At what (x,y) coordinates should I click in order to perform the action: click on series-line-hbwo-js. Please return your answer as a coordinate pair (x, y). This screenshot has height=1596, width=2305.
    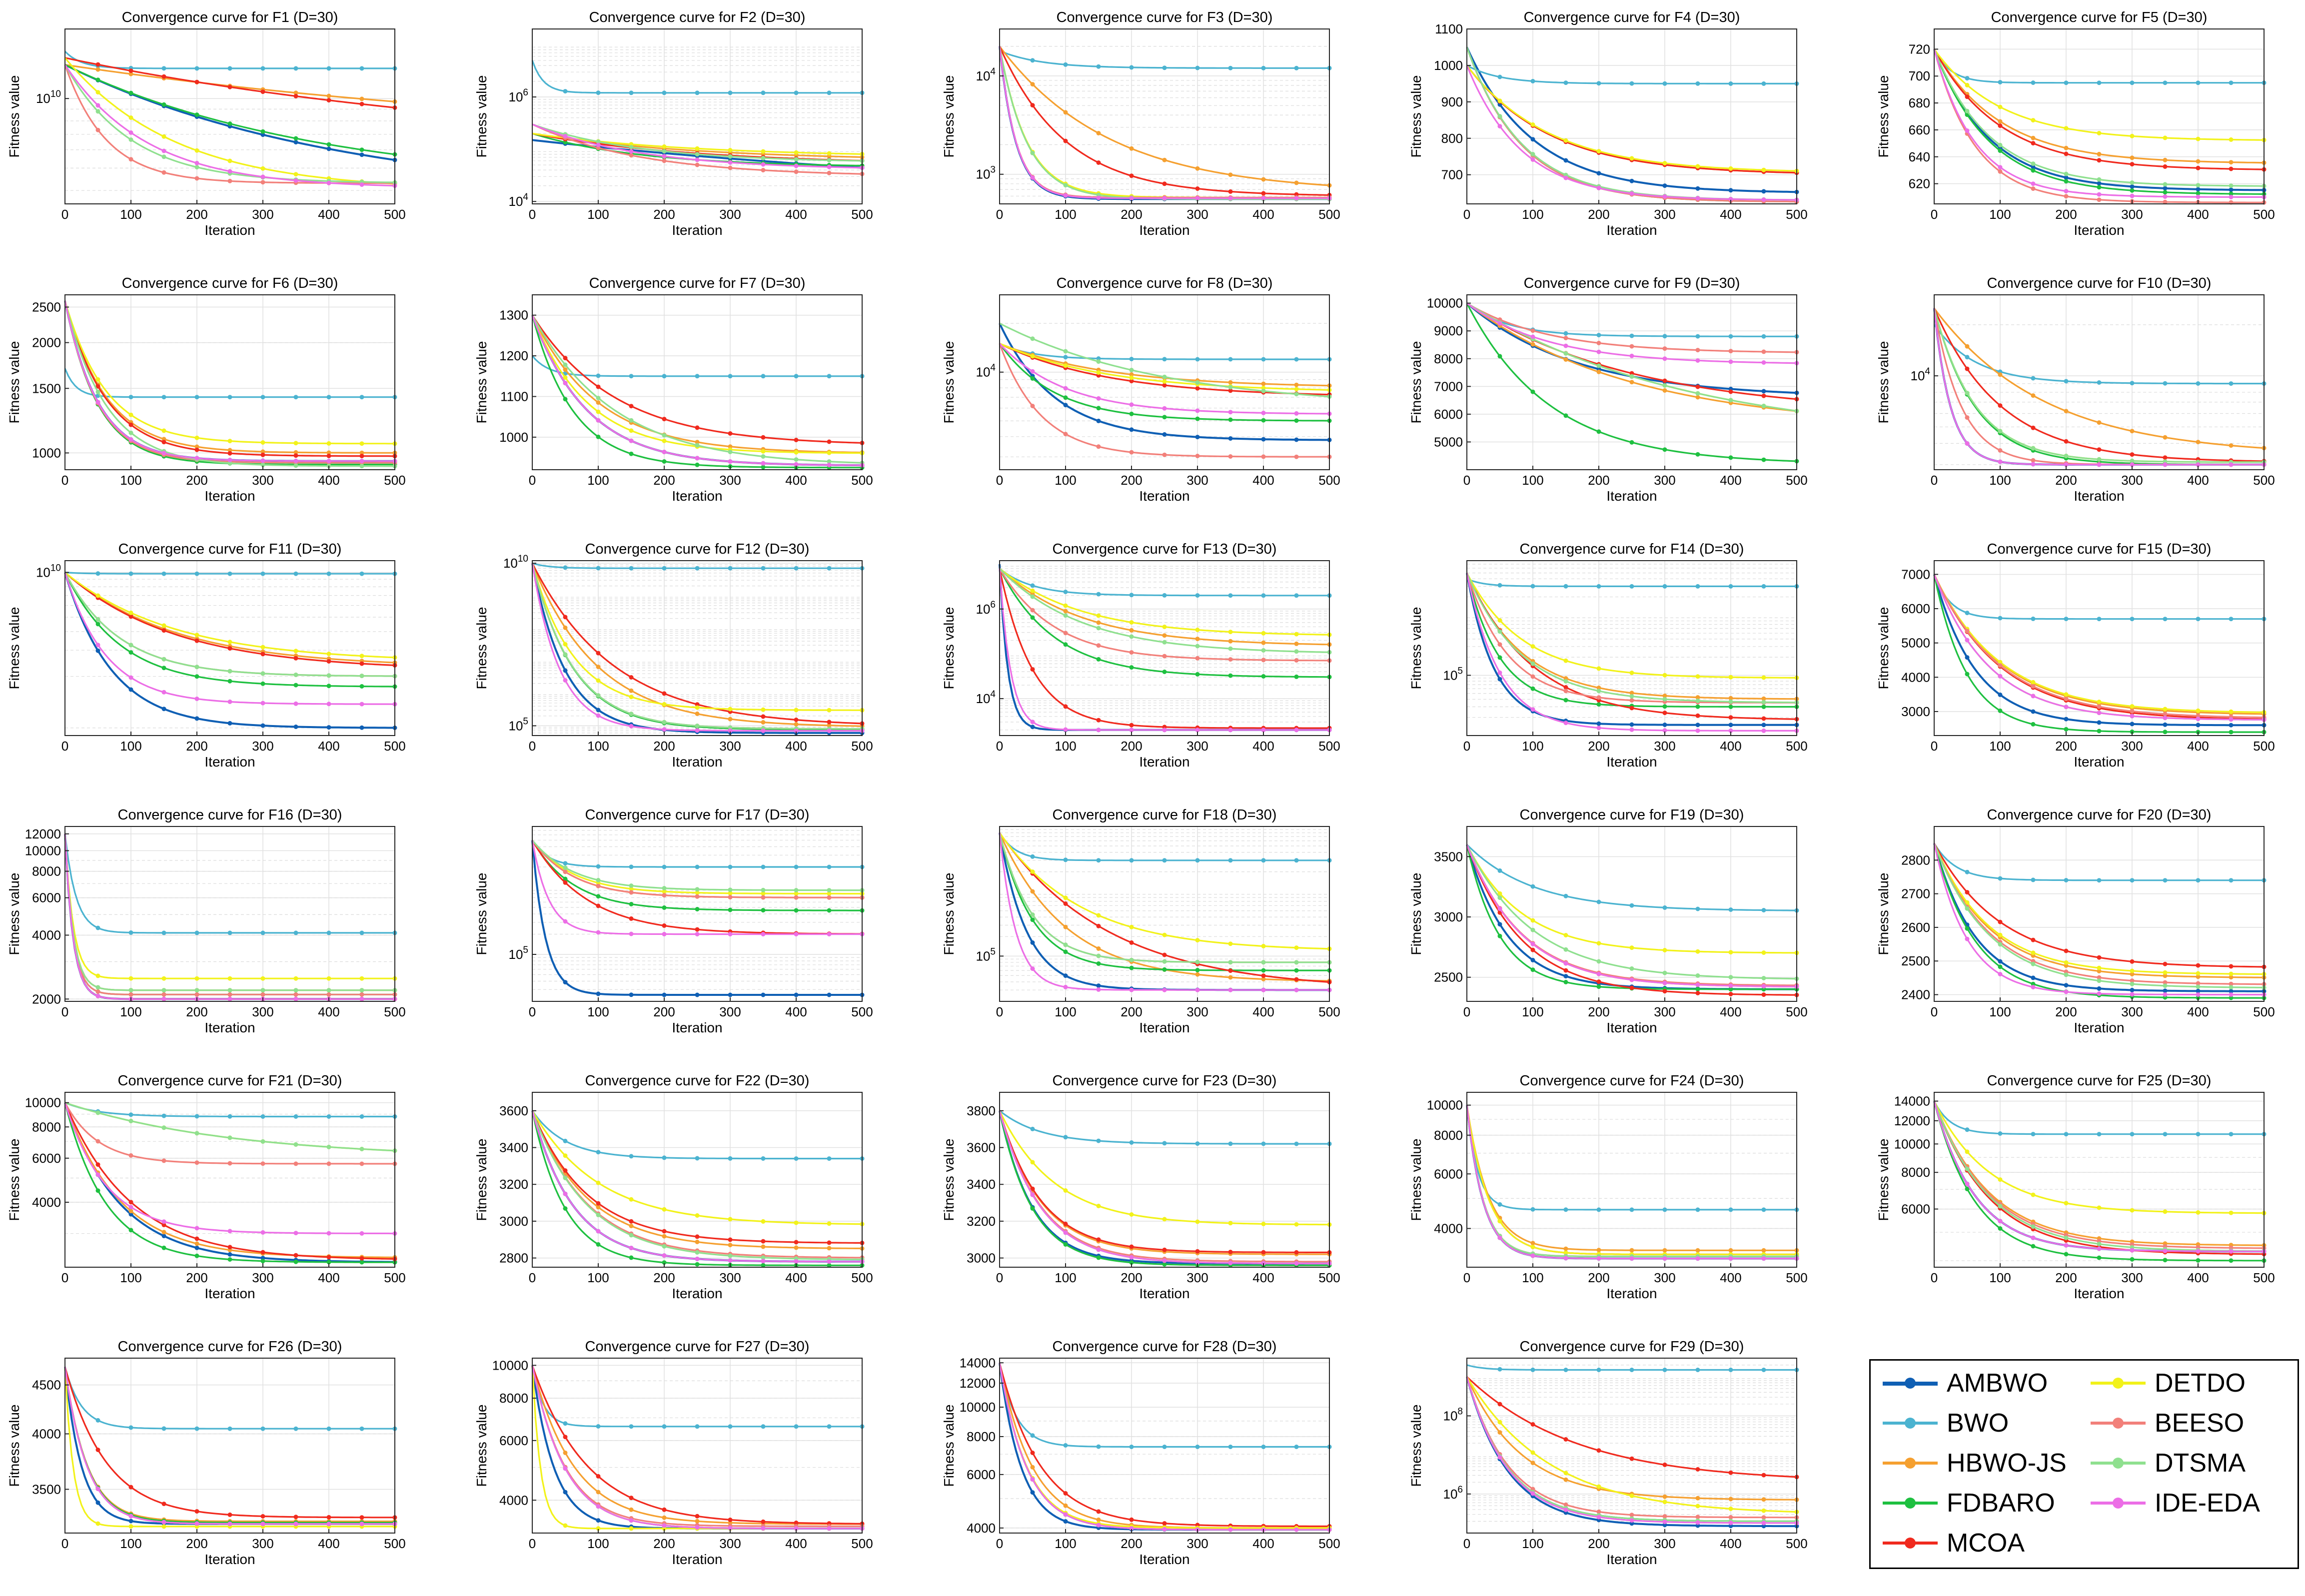
    Looking at the image, I should click on (697, 1180).